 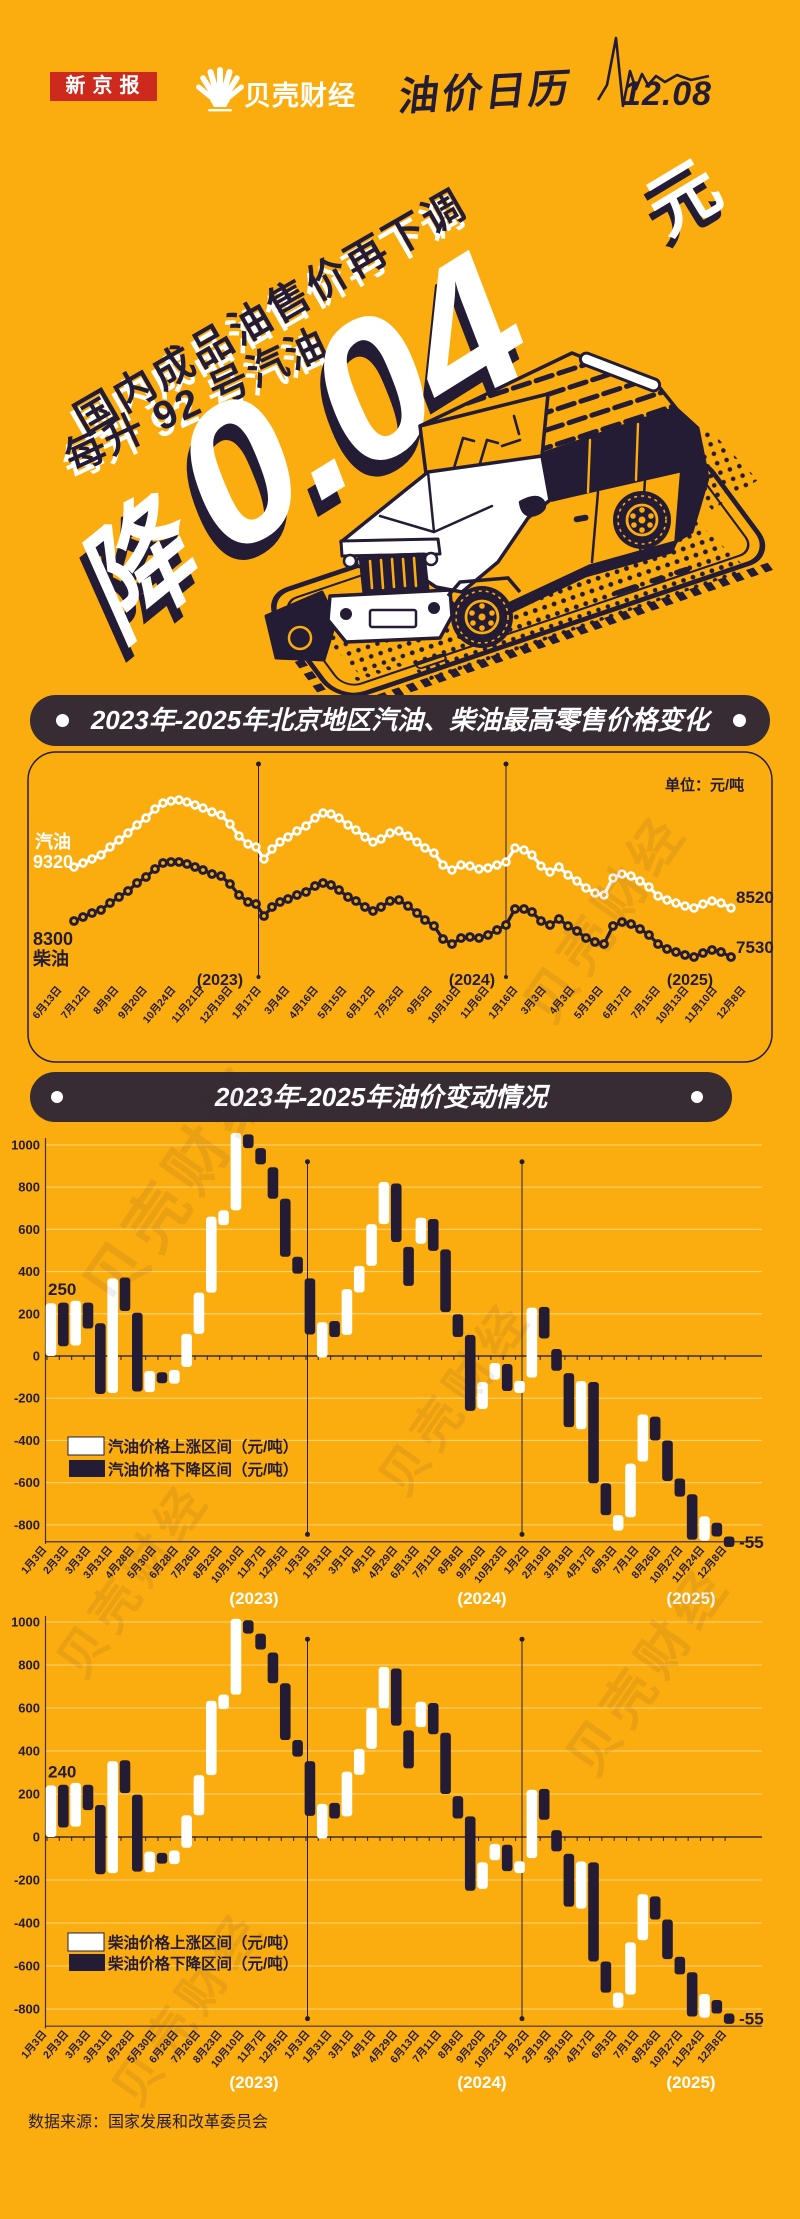 I want to click on svg-text: 6月17日, so click(x=617, y=1002).